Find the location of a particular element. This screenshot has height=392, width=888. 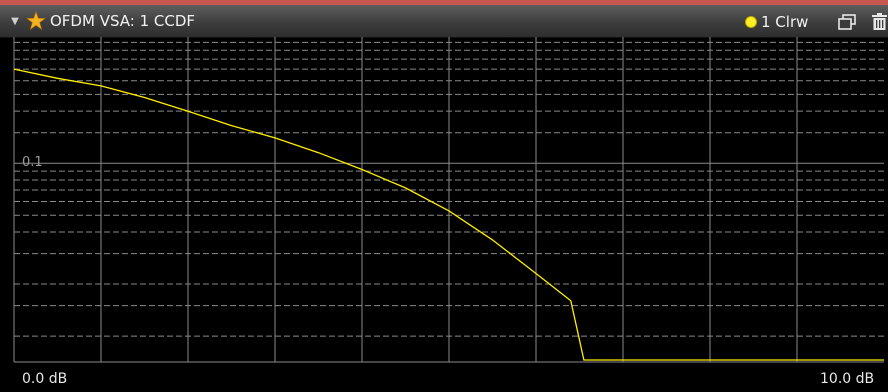

trace-label: 1 Clrw is located at coordinates (785, 22).